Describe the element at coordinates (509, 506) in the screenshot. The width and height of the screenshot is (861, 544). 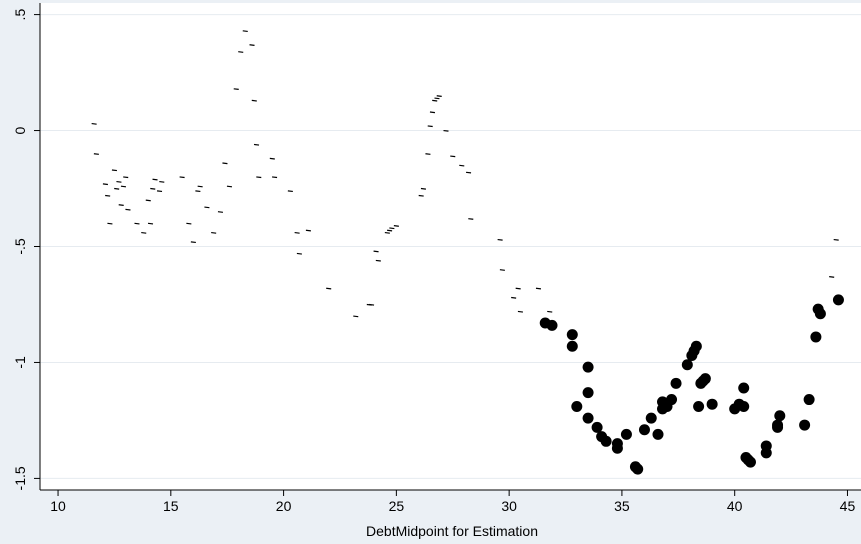
I see `x-tick-label-4: 30` at that location.